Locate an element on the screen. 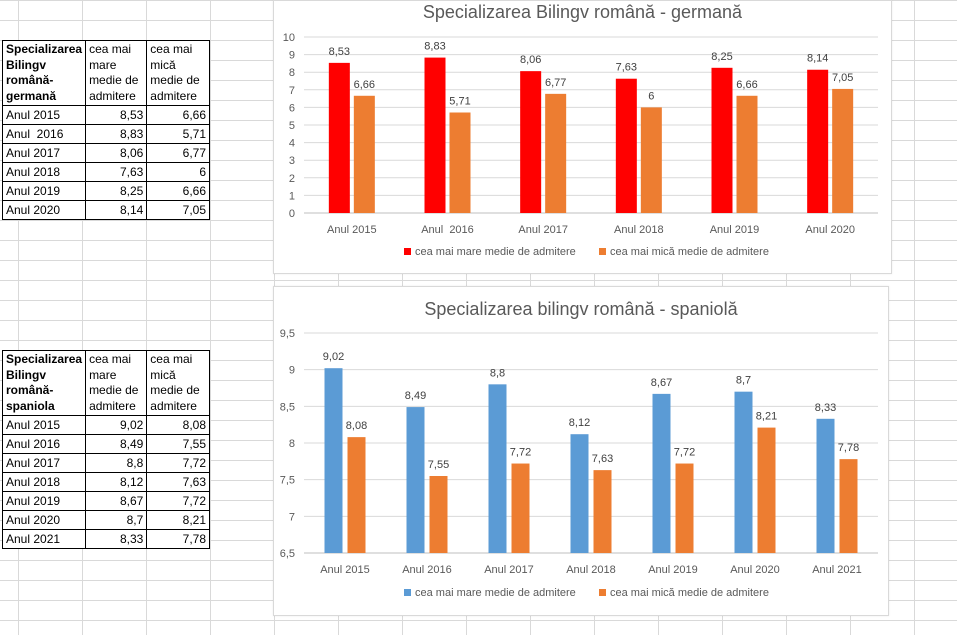 The height and width of the screenshot is (635, 957). table-row: Anul 2020 8,7 8,21 is located at coordinates (105, 520).